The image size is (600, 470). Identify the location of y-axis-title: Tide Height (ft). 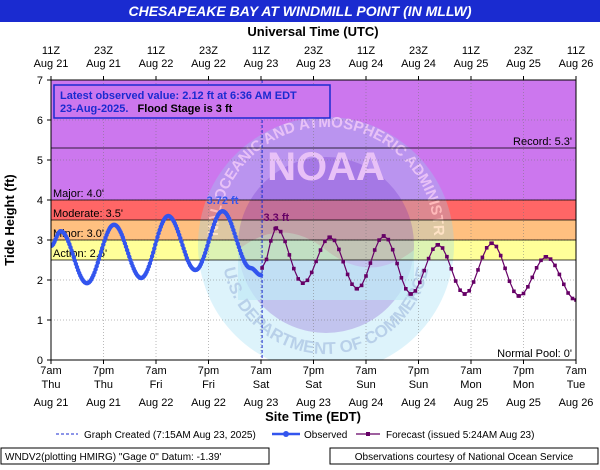
(9, 219).